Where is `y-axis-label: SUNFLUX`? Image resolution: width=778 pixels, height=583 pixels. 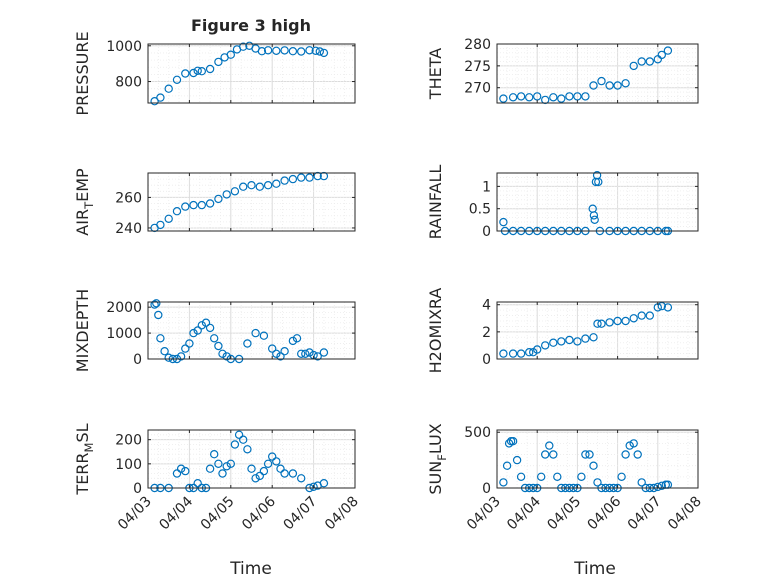
y-axis-label: SUNFLUX is located at coordinates (437, 458).